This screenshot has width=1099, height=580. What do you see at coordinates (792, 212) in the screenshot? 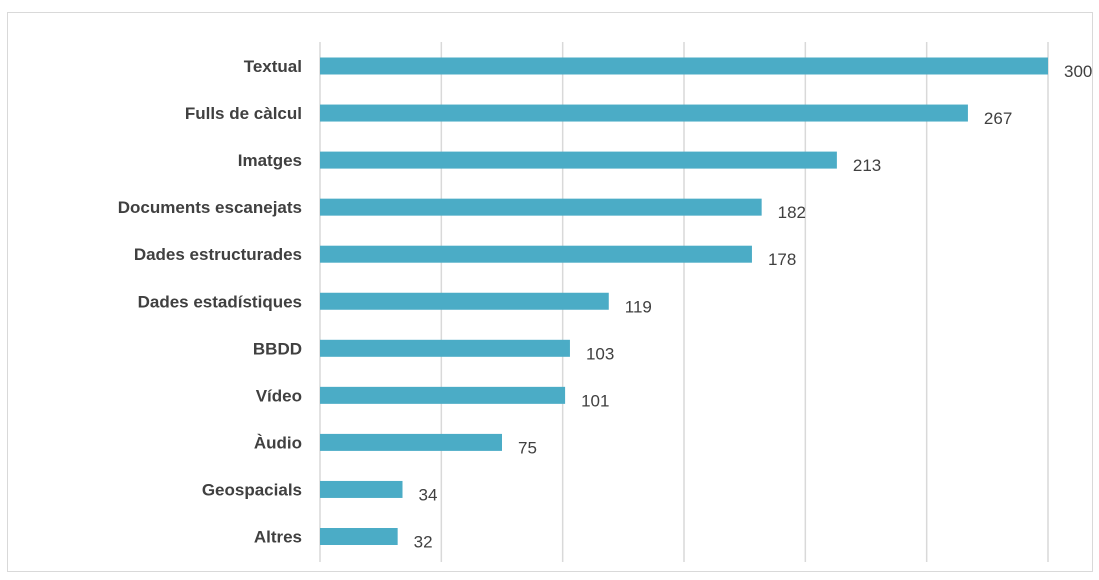
I see `data-label: 182` at bounding box center [792, 212].